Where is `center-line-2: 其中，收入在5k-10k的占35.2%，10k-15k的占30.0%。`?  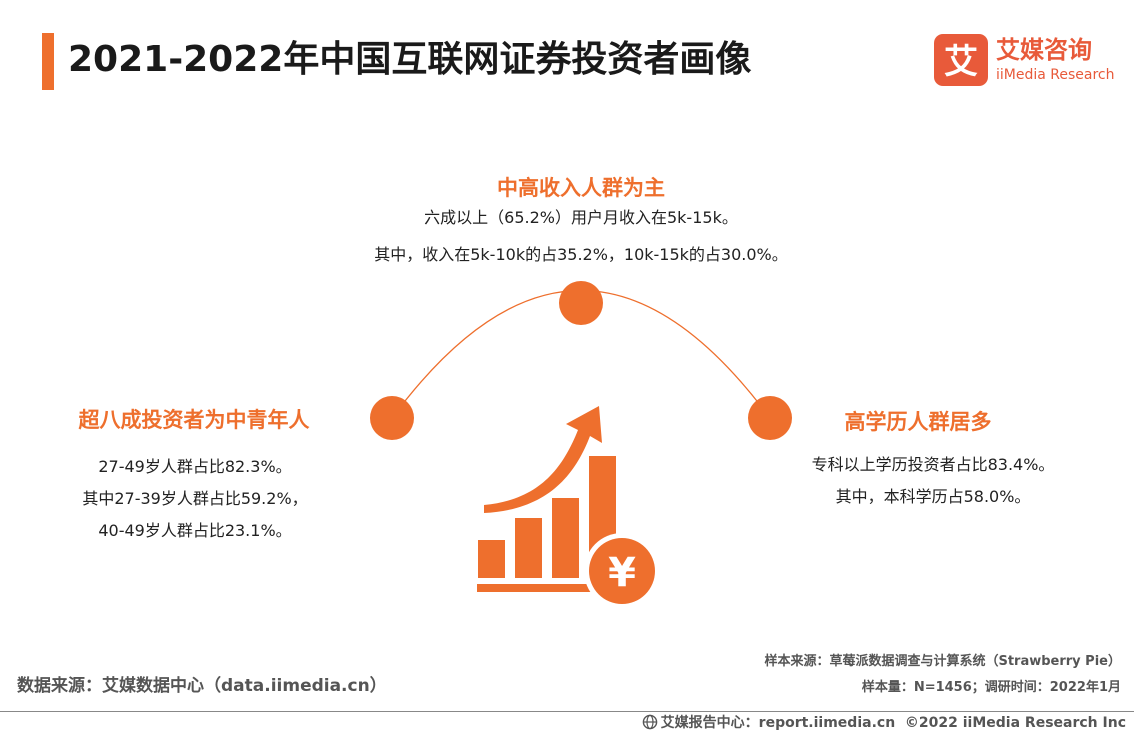 center-line-2: 其中，收入在5k-10k的占35.2%，10k-15k的占30.0%。 is located at coordinates (581, 254).